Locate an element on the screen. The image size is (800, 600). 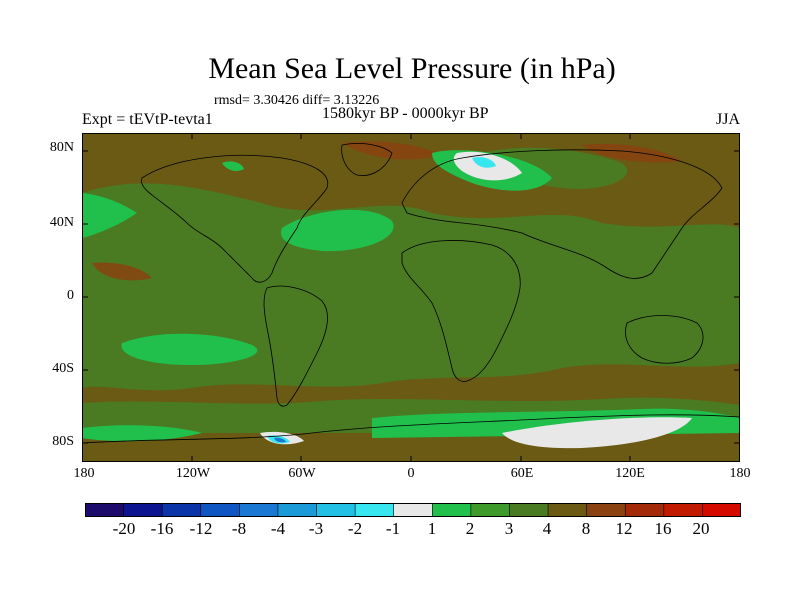
greenland-outline is located at coordinates (367, 159).